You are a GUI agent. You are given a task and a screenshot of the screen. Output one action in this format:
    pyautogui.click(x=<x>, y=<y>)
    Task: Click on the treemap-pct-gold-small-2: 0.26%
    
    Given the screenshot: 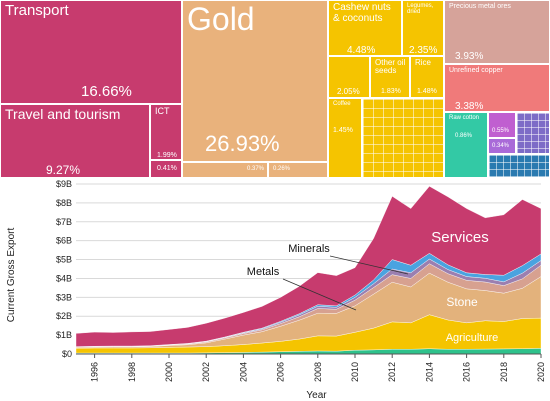 What is the action you would take?
    pyautogui.click(x=282, y=169)
    